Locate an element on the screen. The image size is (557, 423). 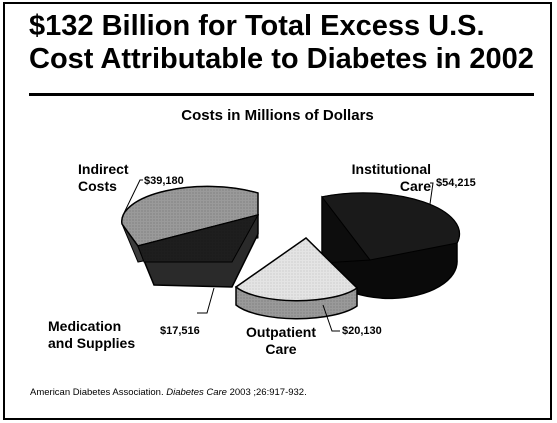
value-label-institutional-care: $54,215 is located at coordinates (456, 183).